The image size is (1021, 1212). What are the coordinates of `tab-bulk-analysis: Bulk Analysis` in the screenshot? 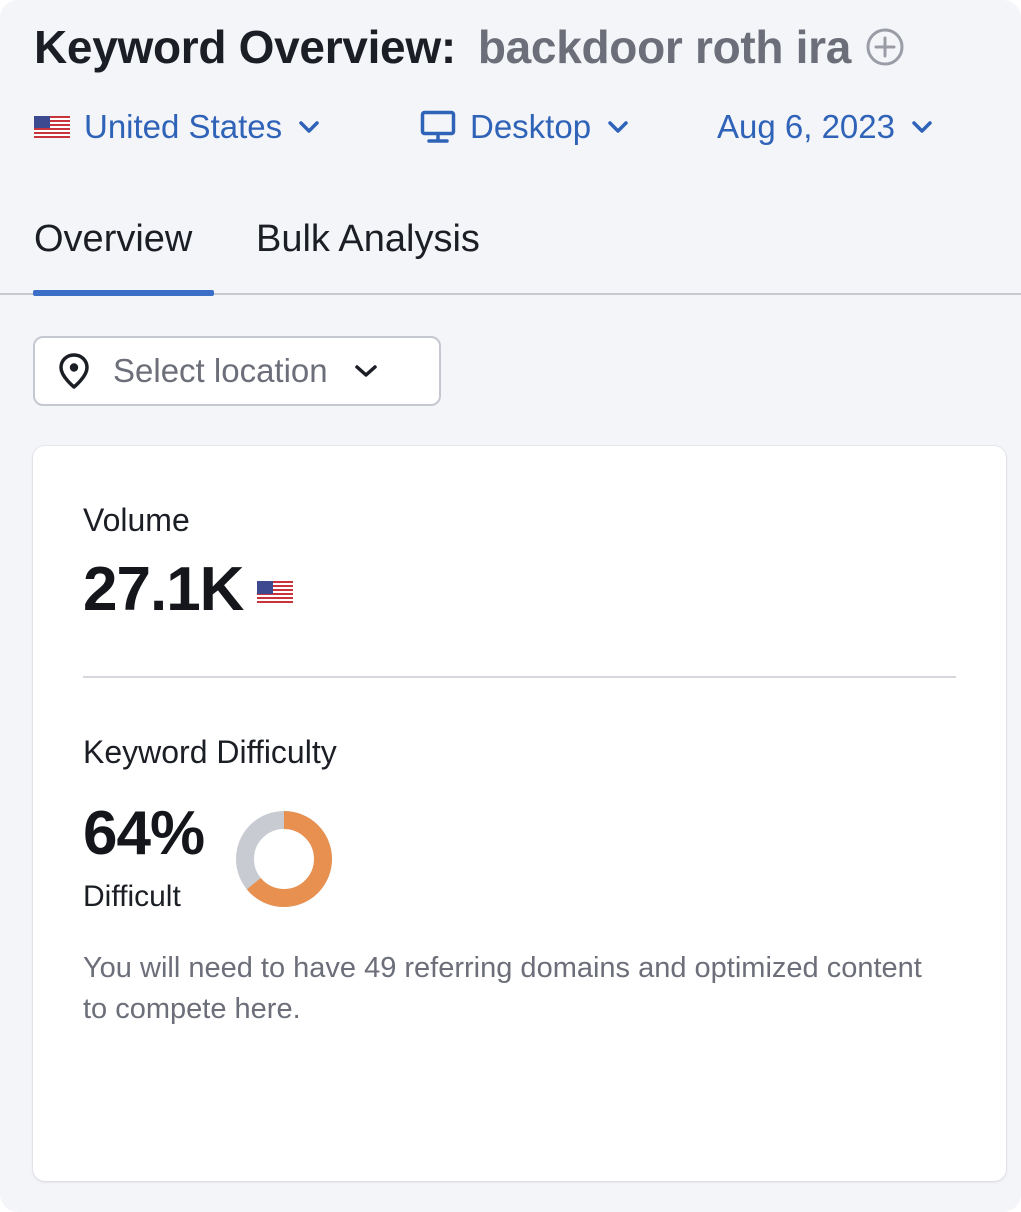 It's located at (368, 239).